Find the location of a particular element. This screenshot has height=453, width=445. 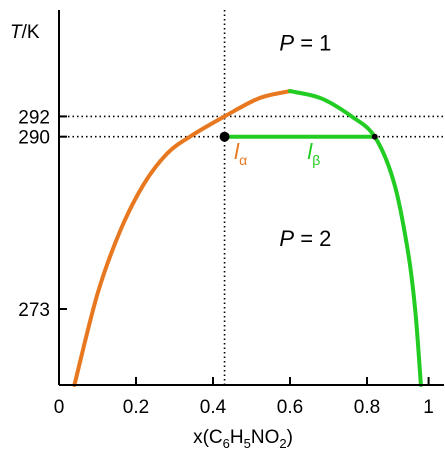

x-ticks: 0 0.2 0.4 0.6 0.8 1 is located at coordinates (244, 397).